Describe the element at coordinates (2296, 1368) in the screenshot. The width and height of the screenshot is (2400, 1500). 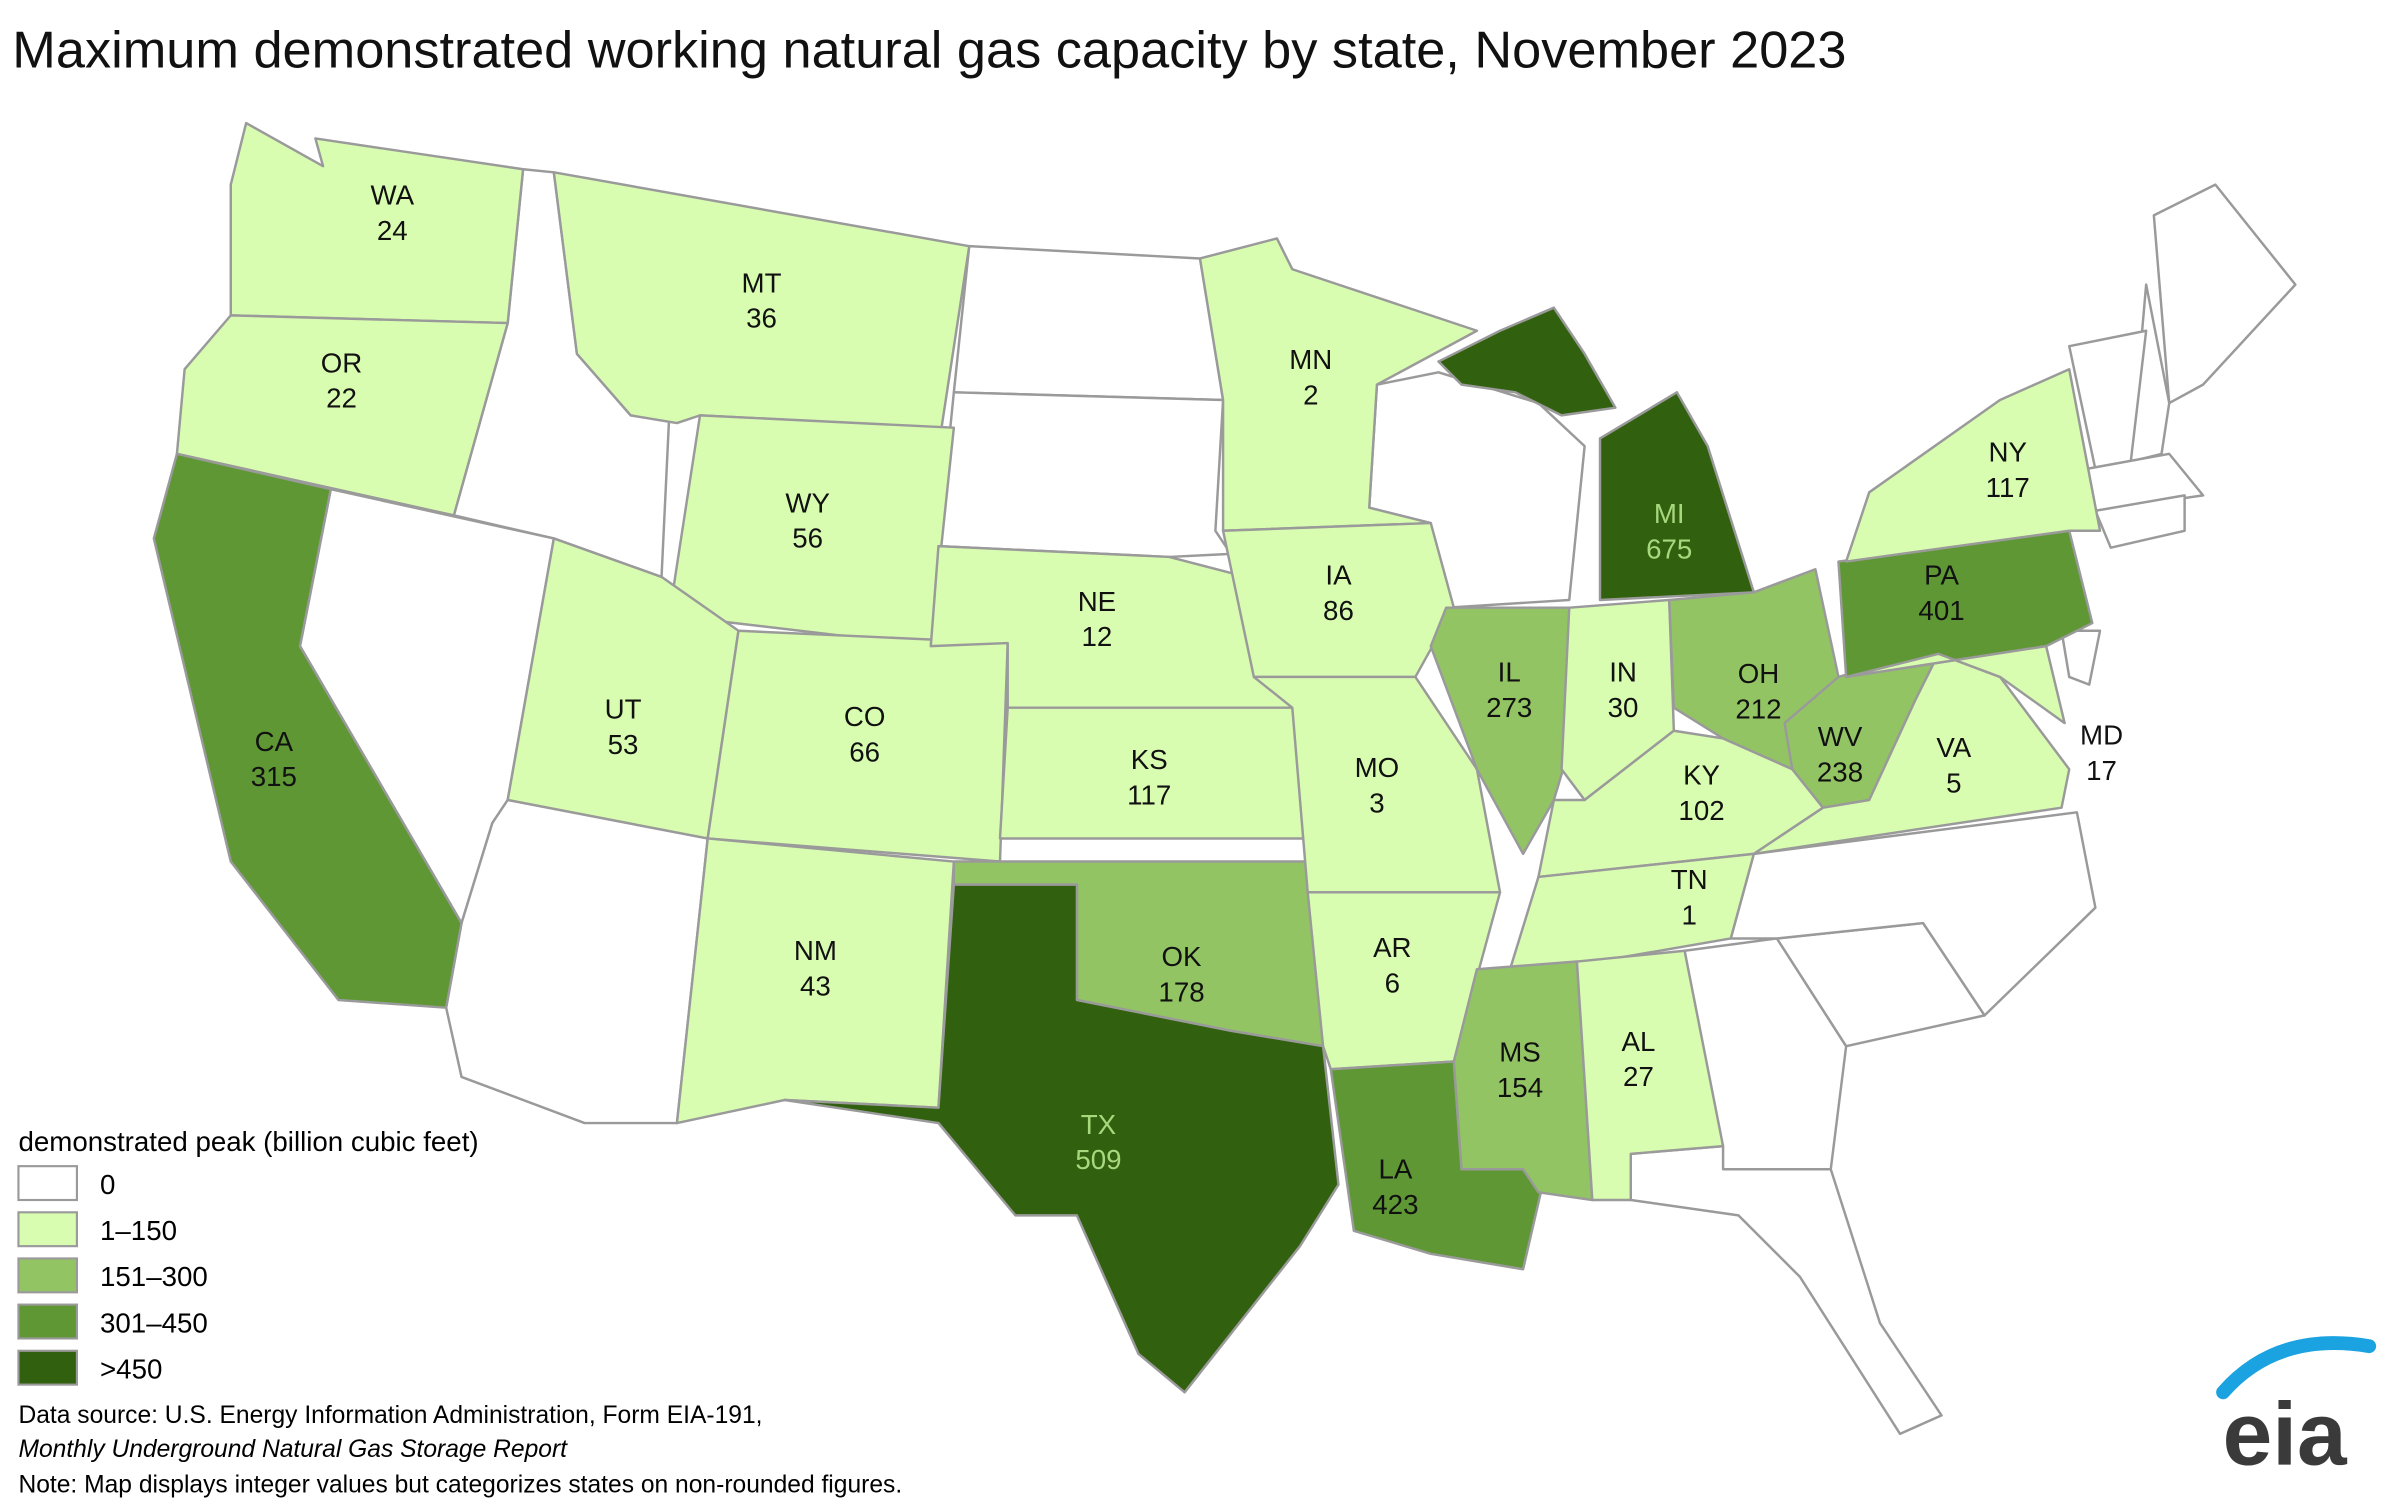
I see `logo-swoosh` at that location.